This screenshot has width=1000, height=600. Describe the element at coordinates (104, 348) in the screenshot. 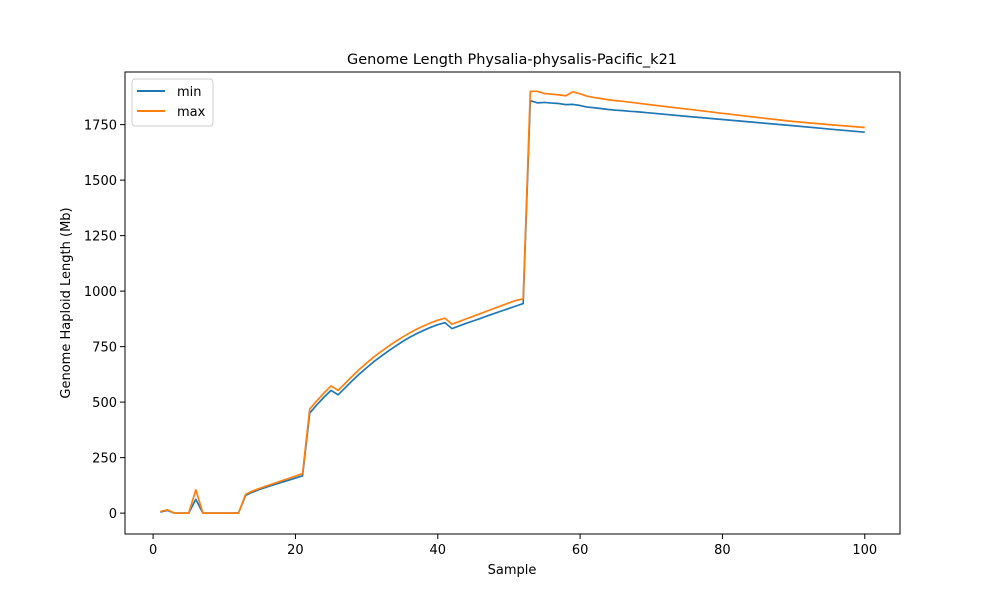

I see `y-tick-label: 750` at that location.